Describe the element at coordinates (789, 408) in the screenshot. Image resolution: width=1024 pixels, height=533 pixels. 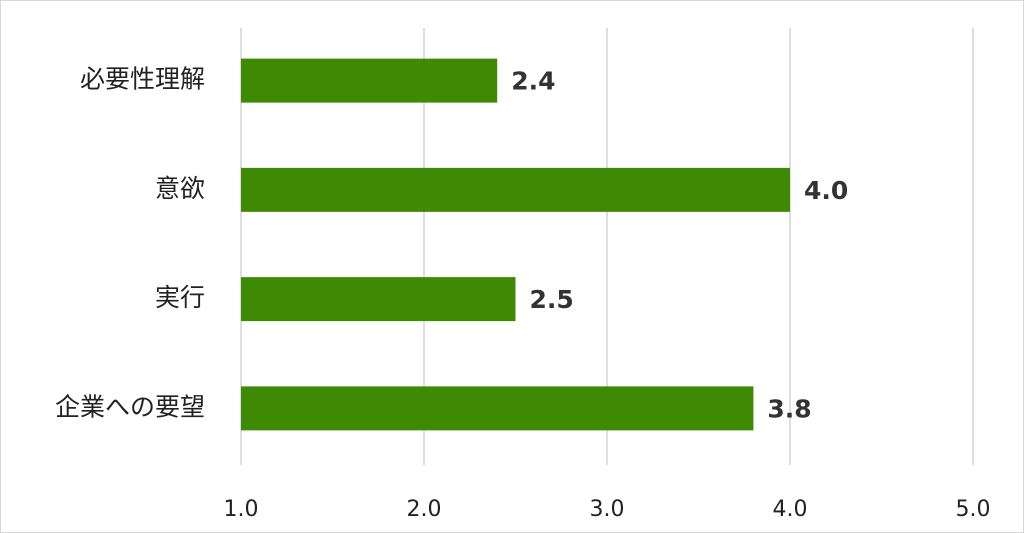
I see `value-label: 3.8` at that location.